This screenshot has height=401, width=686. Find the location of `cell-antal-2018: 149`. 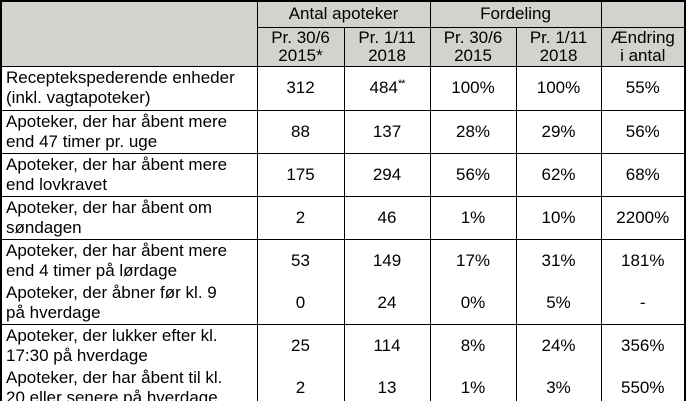

cell-antal-2018: 149 is located at coordinates (387, 260).